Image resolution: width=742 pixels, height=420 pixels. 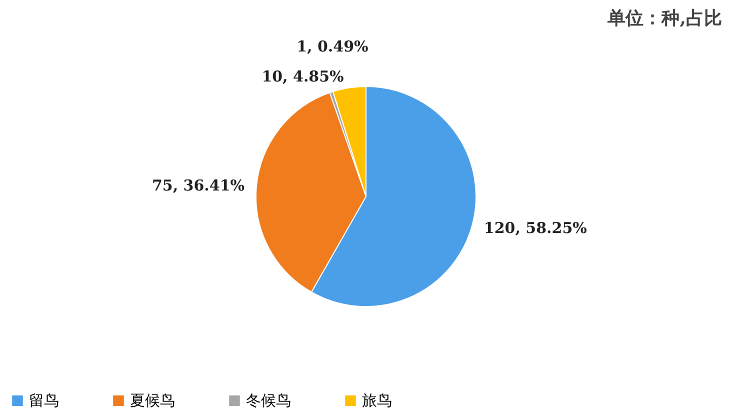 What do you see at coordinates (44, 401) in the screenshot?
I see `legend-label: 留鸟` at bounding box center [44, 401].